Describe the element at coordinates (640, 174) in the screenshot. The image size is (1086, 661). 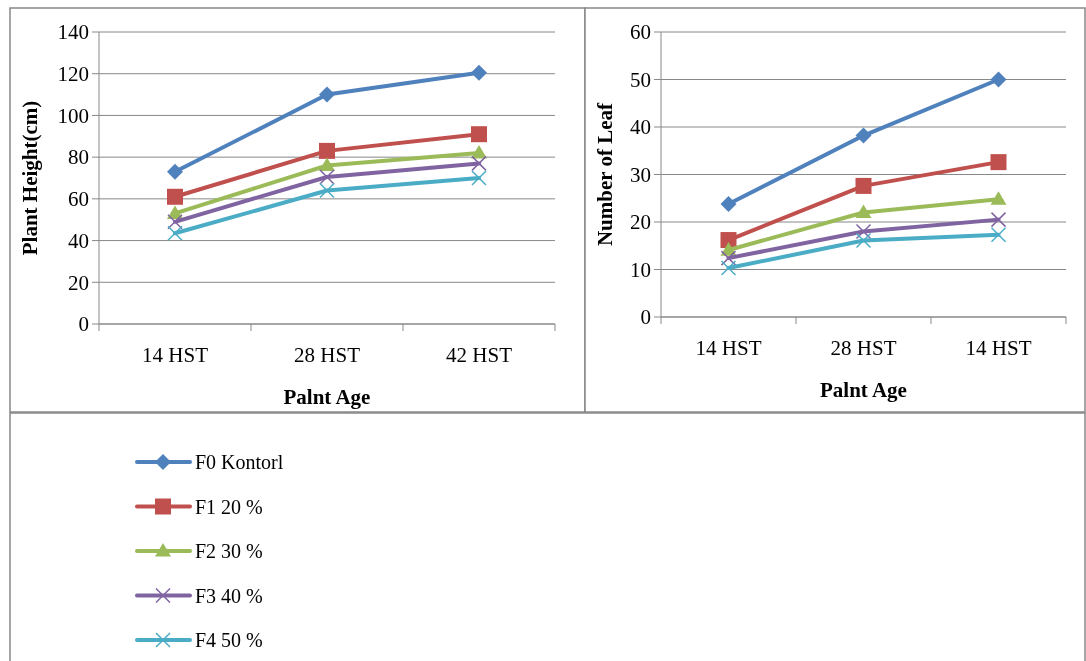
I see `y-tick-label: 30` at that location.